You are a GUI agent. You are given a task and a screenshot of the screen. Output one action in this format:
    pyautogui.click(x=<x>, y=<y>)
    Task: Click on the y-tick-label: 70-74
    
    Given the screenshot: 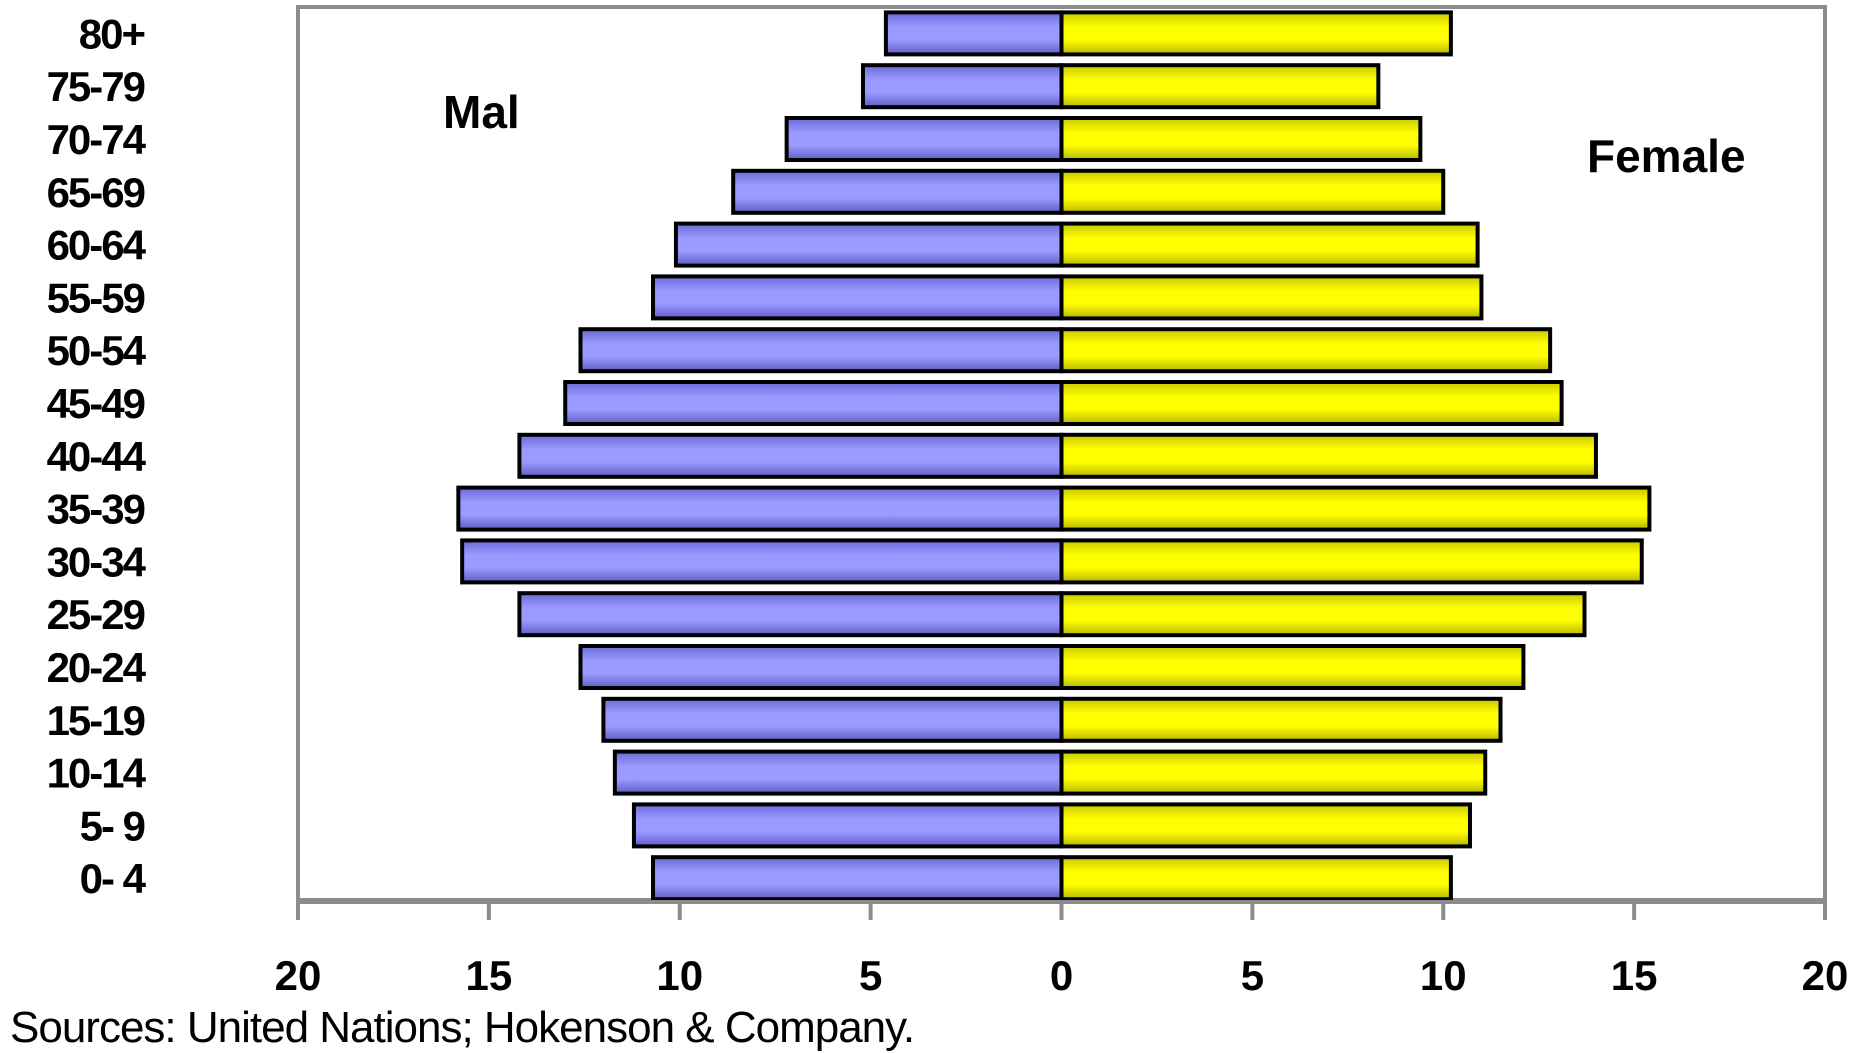 What is the action you would take?
    pyautogui.click(x=97, y=139)
    